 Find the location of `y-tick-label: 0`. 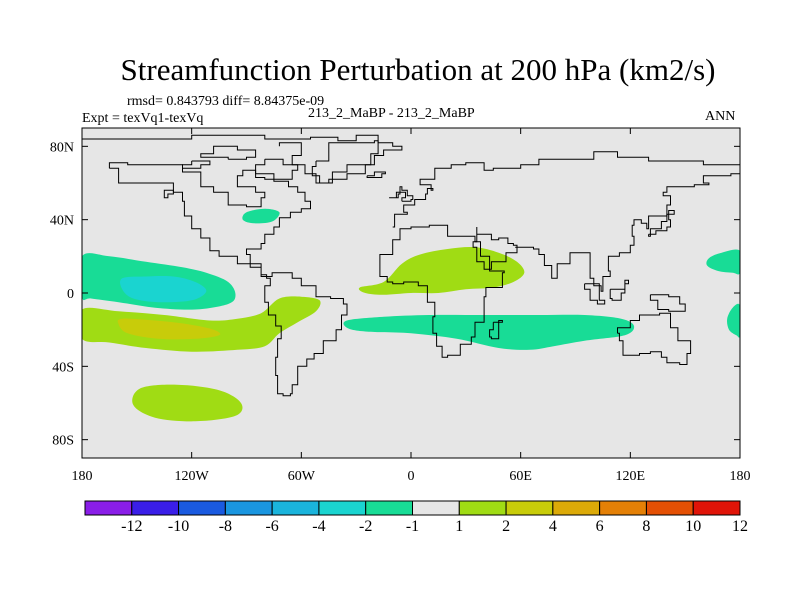

y-tick-label: 0 is located at coordinates (70, 294).